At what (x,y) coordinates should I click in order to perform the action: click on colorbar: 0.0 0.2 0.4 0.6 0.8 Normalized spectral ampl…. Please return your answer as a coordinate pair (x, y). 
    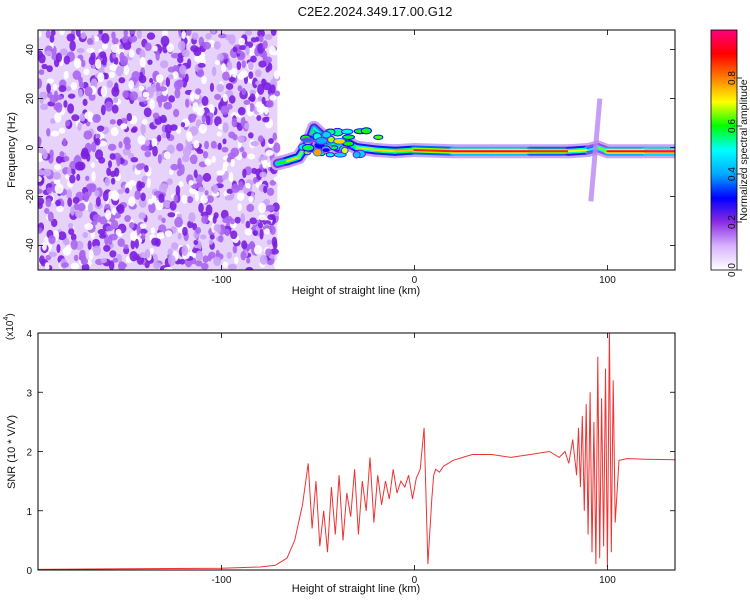
    Looking at the image, I should click on (730, 153).